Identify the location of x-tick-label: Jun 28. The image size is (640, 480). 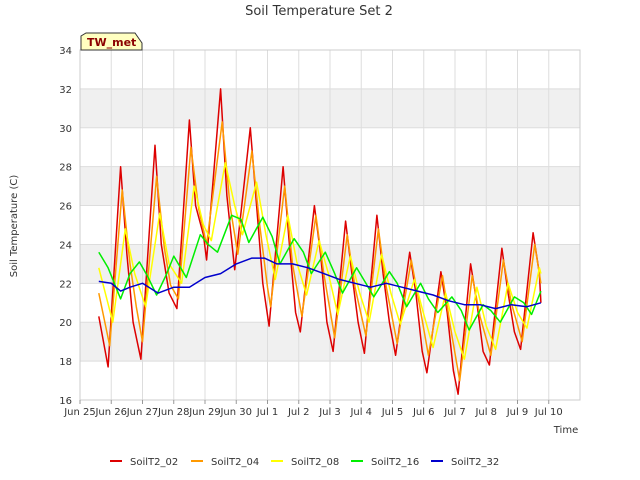
(173, 412).